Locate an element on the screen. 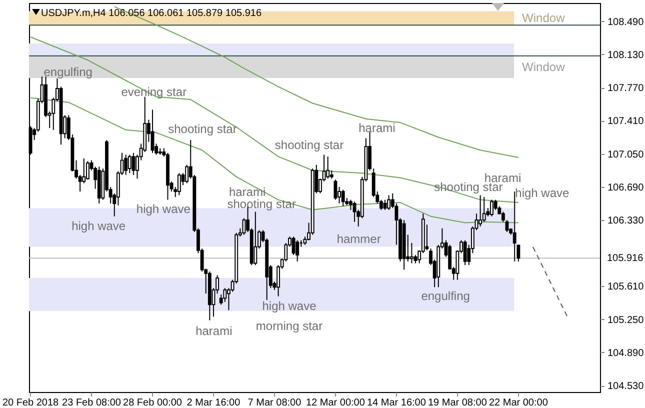 The height and width of the screenshot is (408, 645). y-tick-label: 106.330 is located at coordinates (626, 221).